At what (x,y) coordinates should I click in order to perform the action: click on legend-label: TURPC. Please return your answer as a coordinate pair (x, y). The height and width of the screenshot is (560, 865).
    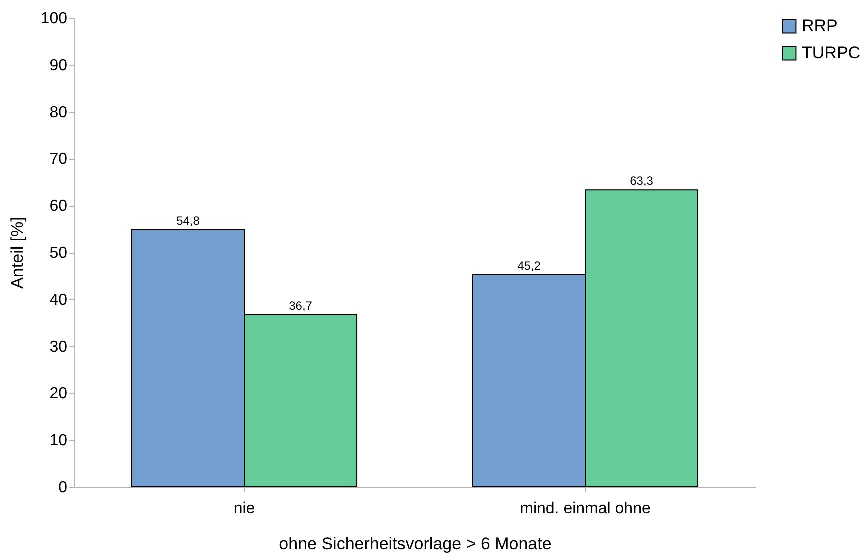
    Looking at the image, I should click on (831, 53).